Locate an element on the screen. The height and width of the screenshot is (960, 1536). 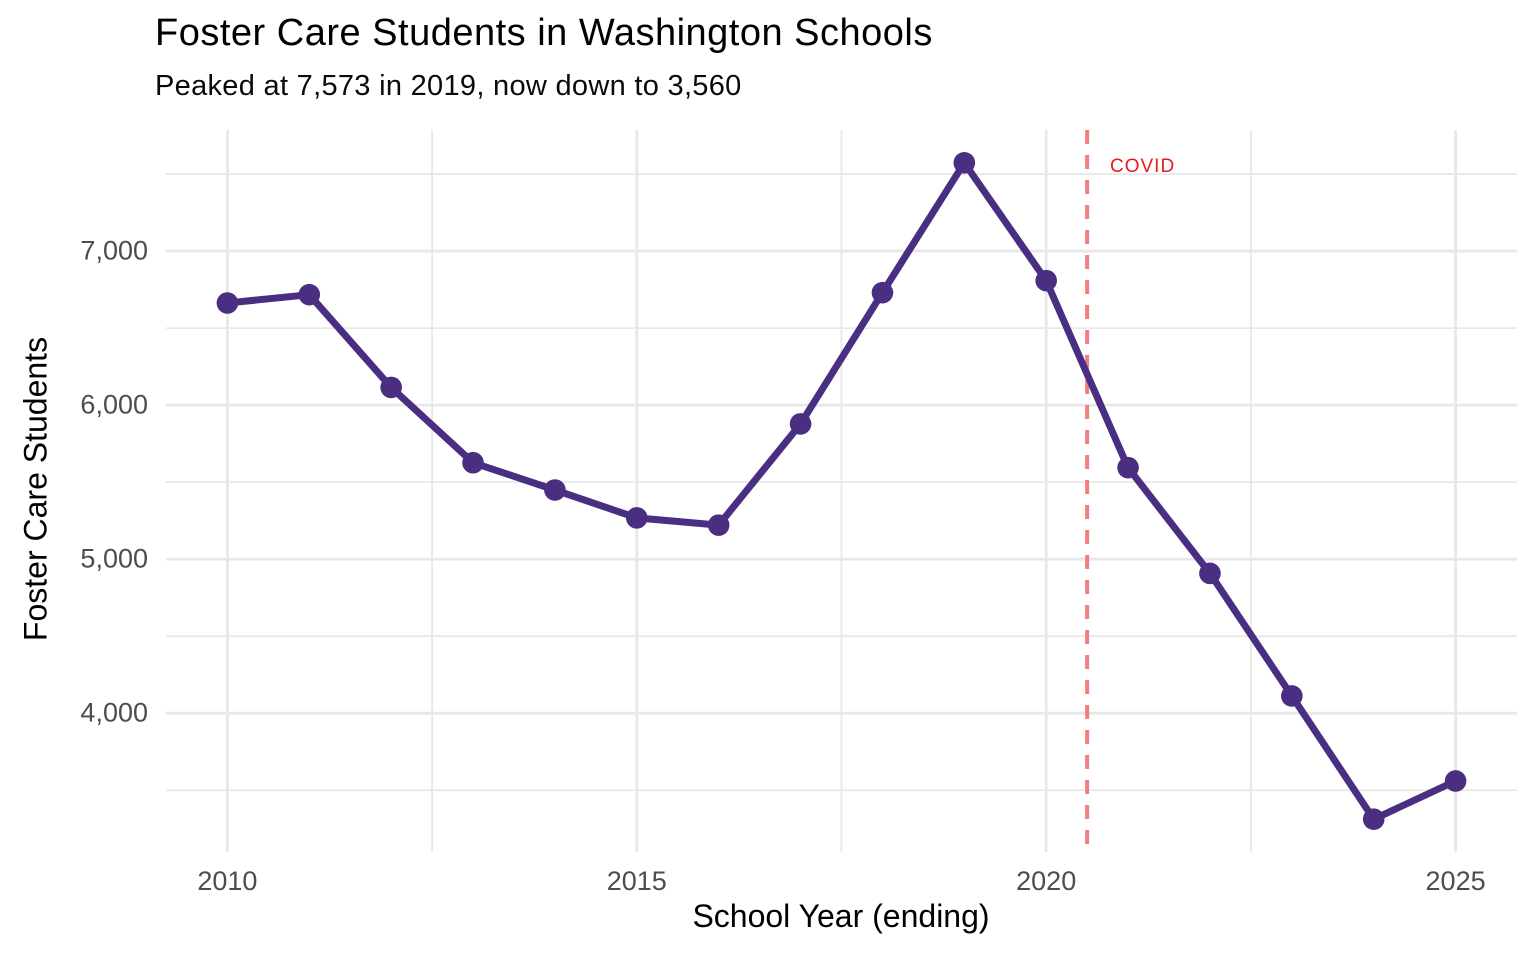
data-point-2022 is located at coordinates (1210, 573).